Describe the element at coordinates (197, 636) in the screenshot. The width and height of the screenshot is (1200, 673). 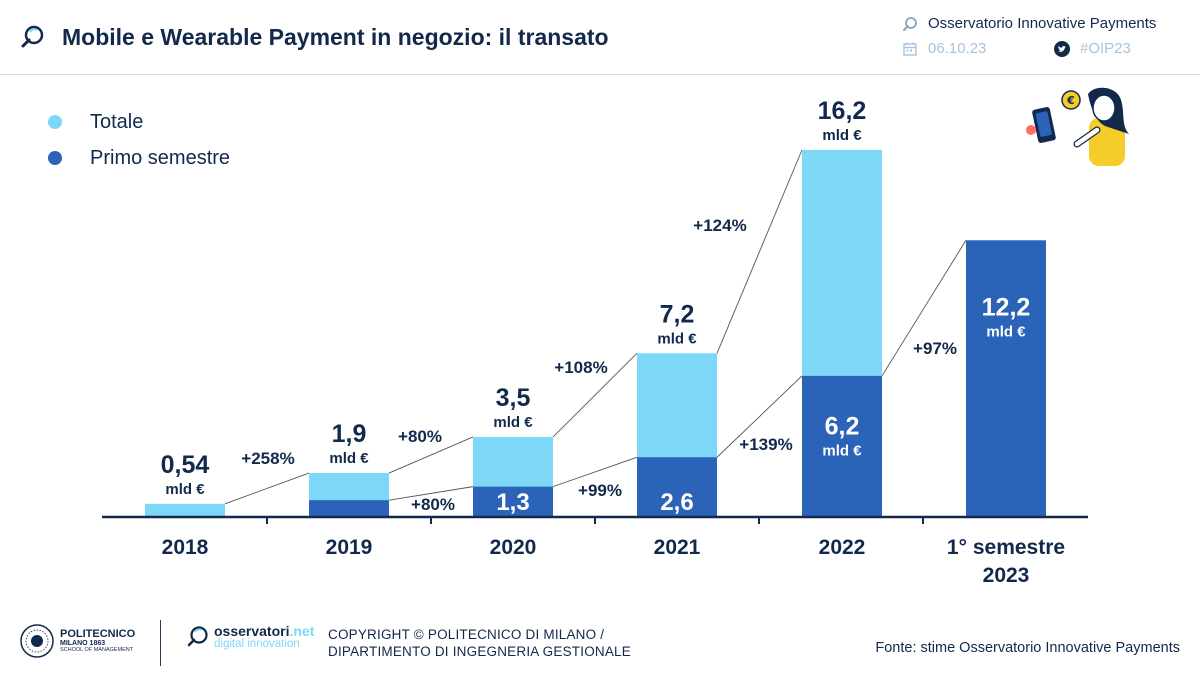
I see `osservatori-icon` at that location.